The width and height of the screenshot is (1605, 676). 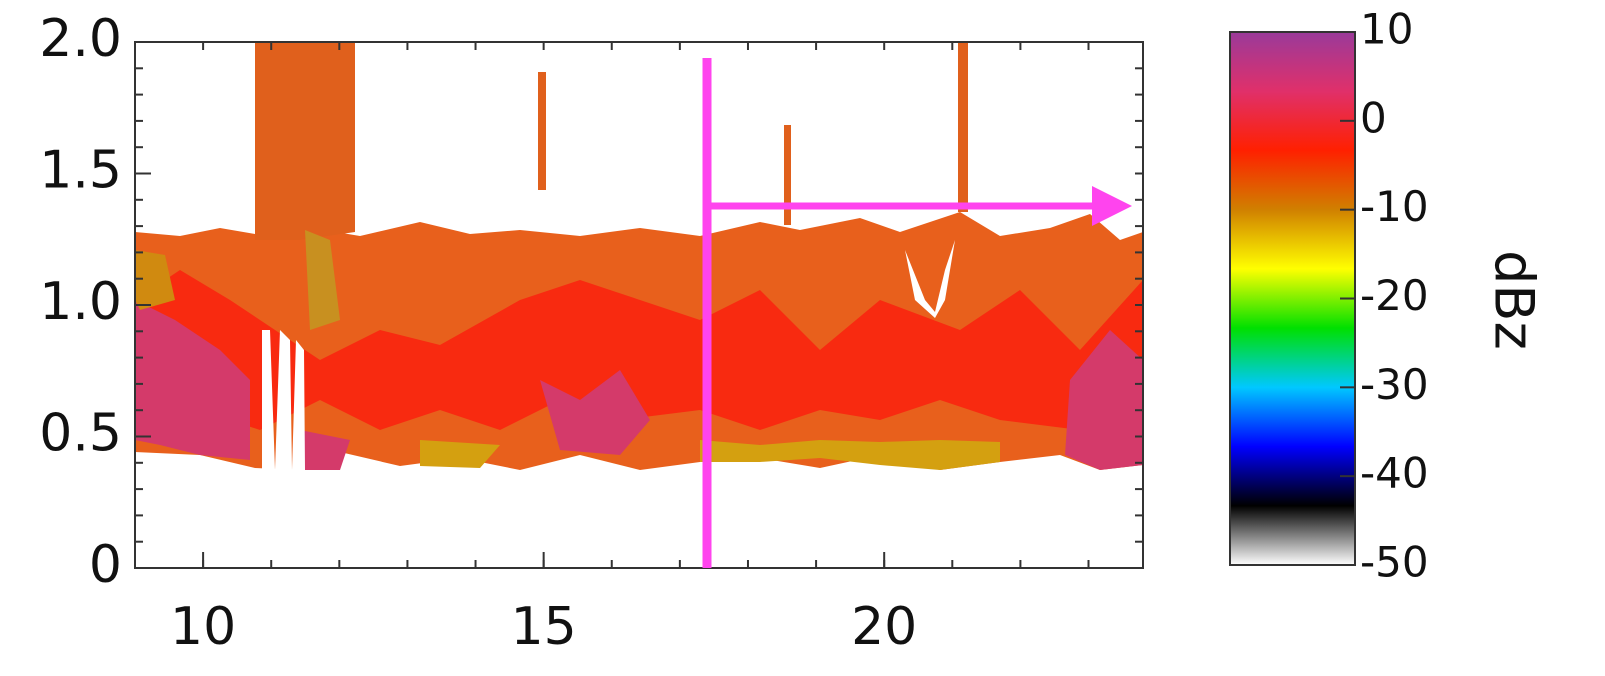 What do you see at coordinates (1394, 473) in the screenshot?
I see `colorbar-tick-label: -40` at bounding box center [1394, 473].